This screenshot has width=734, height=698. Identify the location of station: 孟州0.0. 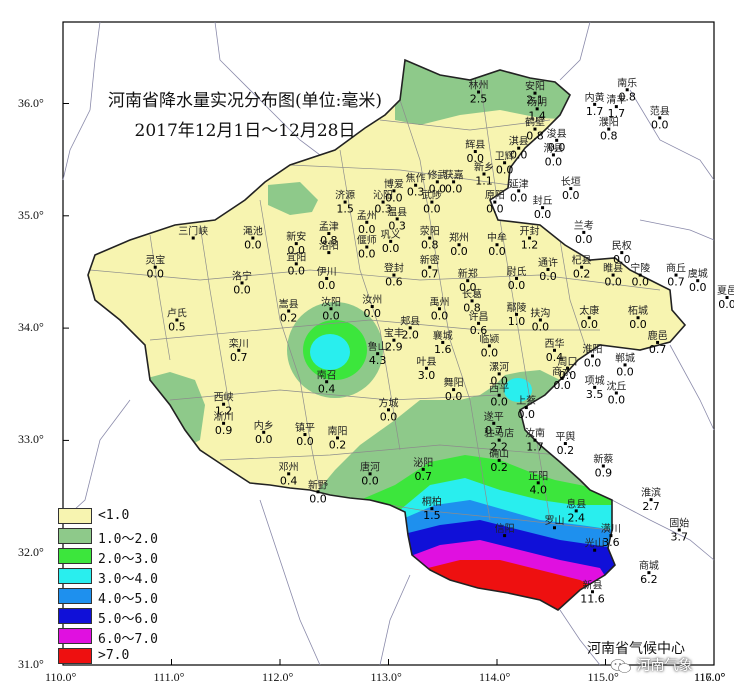
(367, 223).